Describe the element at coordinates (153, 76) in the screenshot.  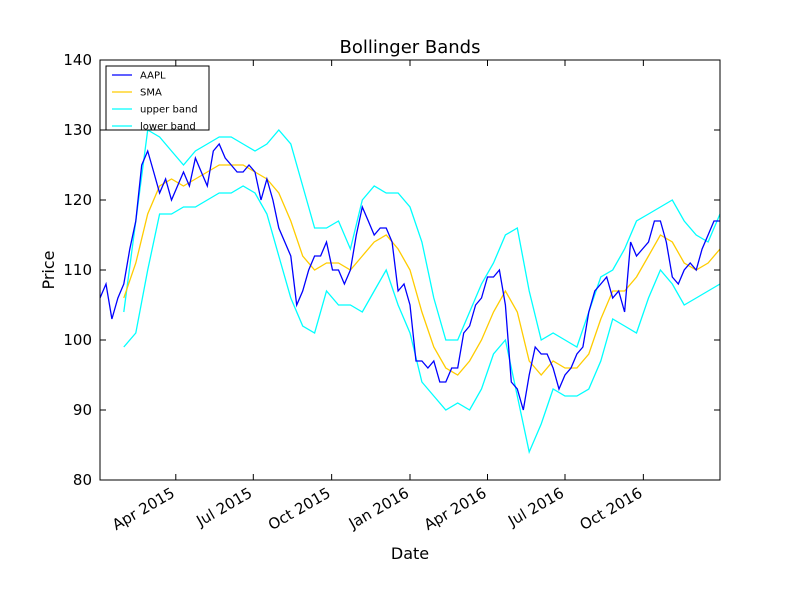
I see `legend-entry-label: AAPL` at that location.